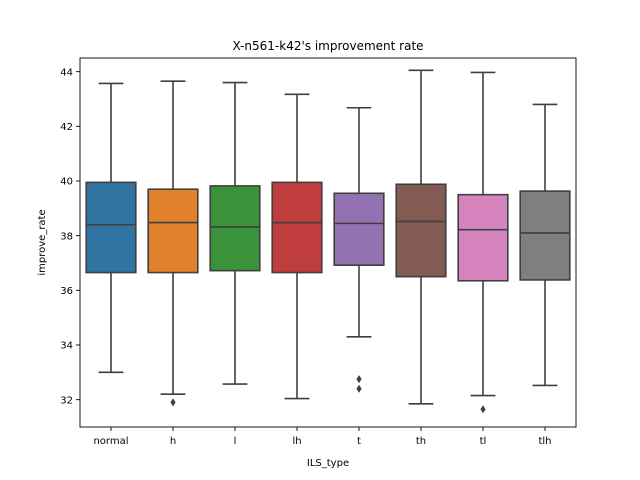 Image resolution: width=640 pixels, height=480 pixels. I want to click on box-h, so click(173, 243).